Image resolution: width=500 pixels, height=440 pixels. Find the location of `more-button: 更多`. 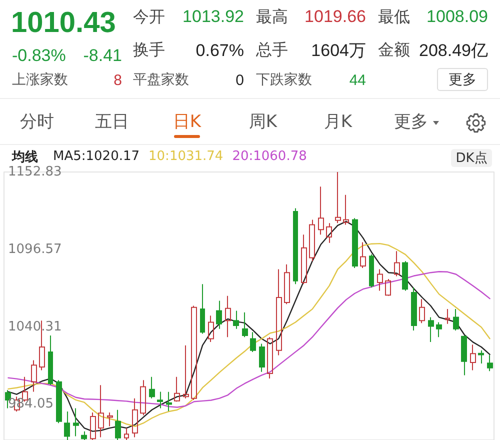

more-button: 更多 is located at coordinates (462, 79).